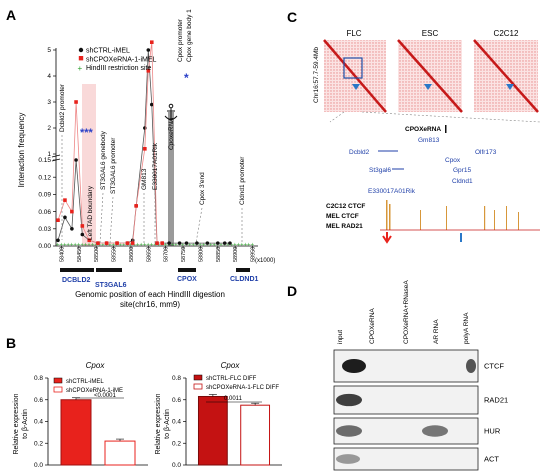 The width and height of the screenshot is (550, 474). I want to click on axis-break, so click(56, 156).